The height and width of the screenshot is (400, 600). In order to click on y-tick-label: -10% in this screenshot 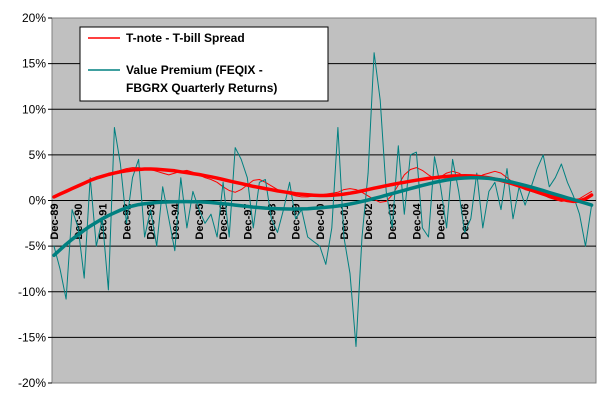, I will do `click(32, 292)`.